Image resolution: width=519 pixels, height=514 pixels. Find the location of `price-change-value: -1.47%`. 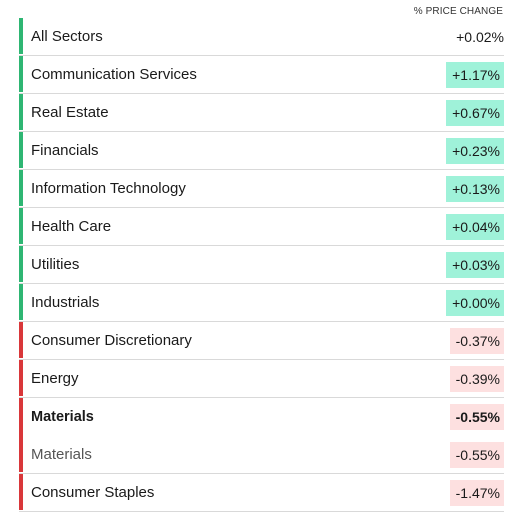

price-change-value: -1.47% is located at coordinates (476, 493).